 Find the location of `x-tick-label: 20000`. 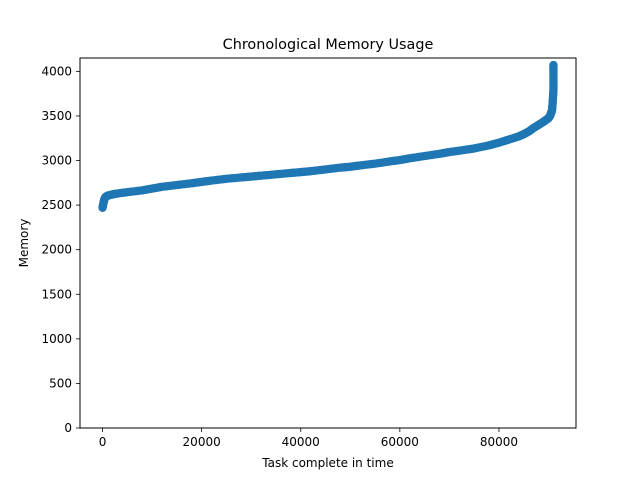

x-tick-label: 20000 is located at coordinates (202, 442).